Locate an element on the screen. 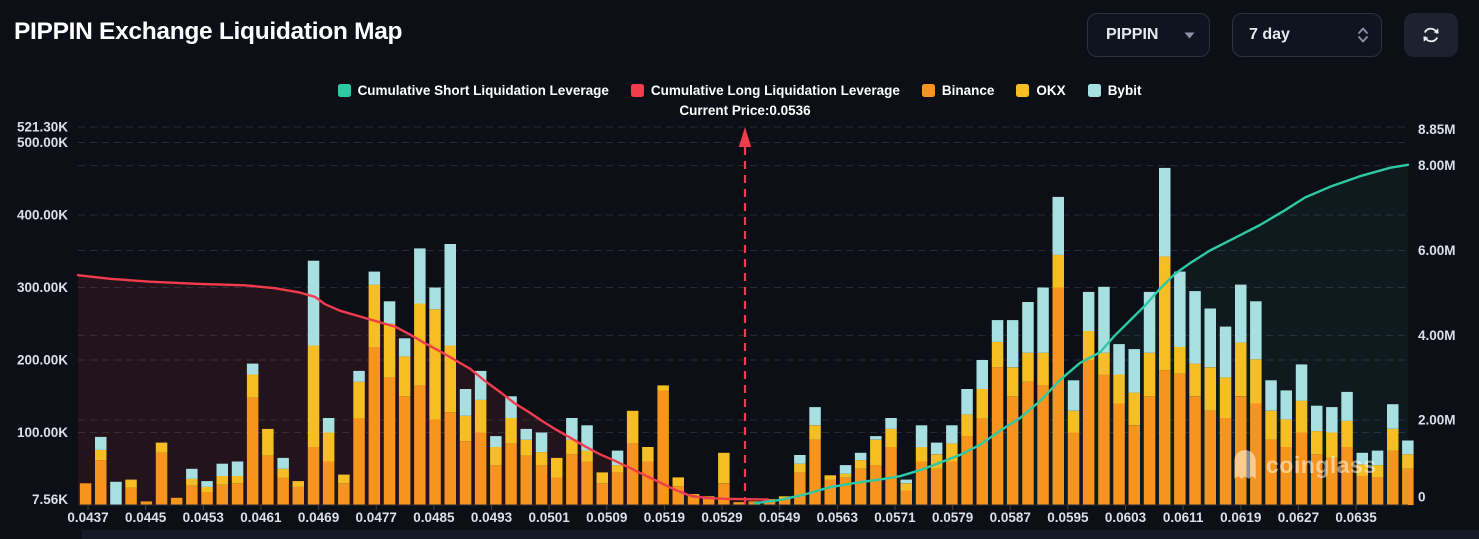  legend-item-bybit: Bybit is located at coordinates (1114, 90).